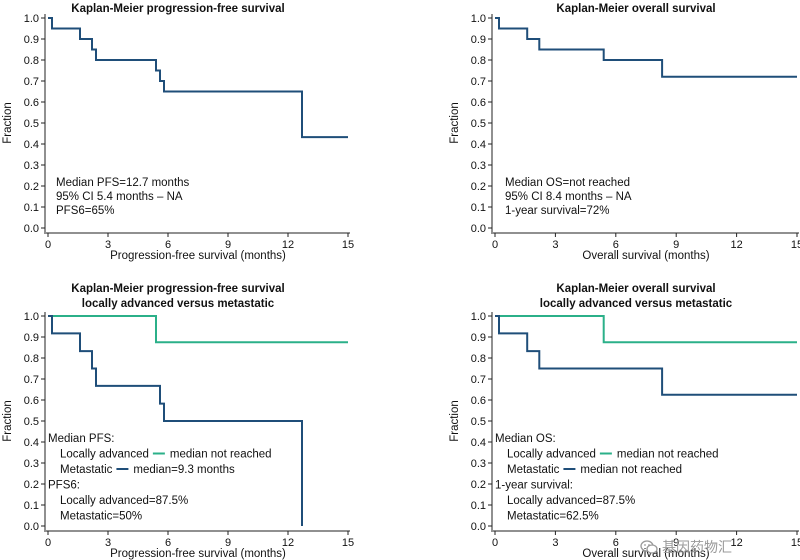 The width and height of the screenshot is (800, 560). I want to click on watermark: 基因药物汇, so click(718, 547).